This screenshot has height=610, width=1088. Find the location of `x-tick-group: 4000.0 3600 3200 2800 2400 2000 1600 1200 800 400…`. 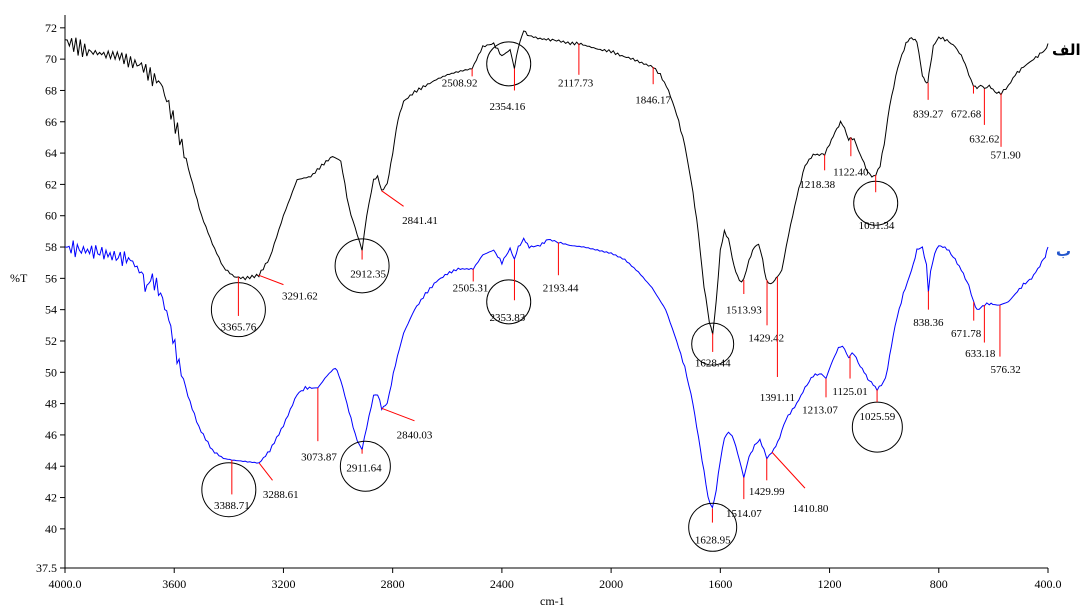

x-tick-group: 4000.0 3600 3200 2800 2400 2000 1600 1200 800 400… is located at coordinates (555, 579).